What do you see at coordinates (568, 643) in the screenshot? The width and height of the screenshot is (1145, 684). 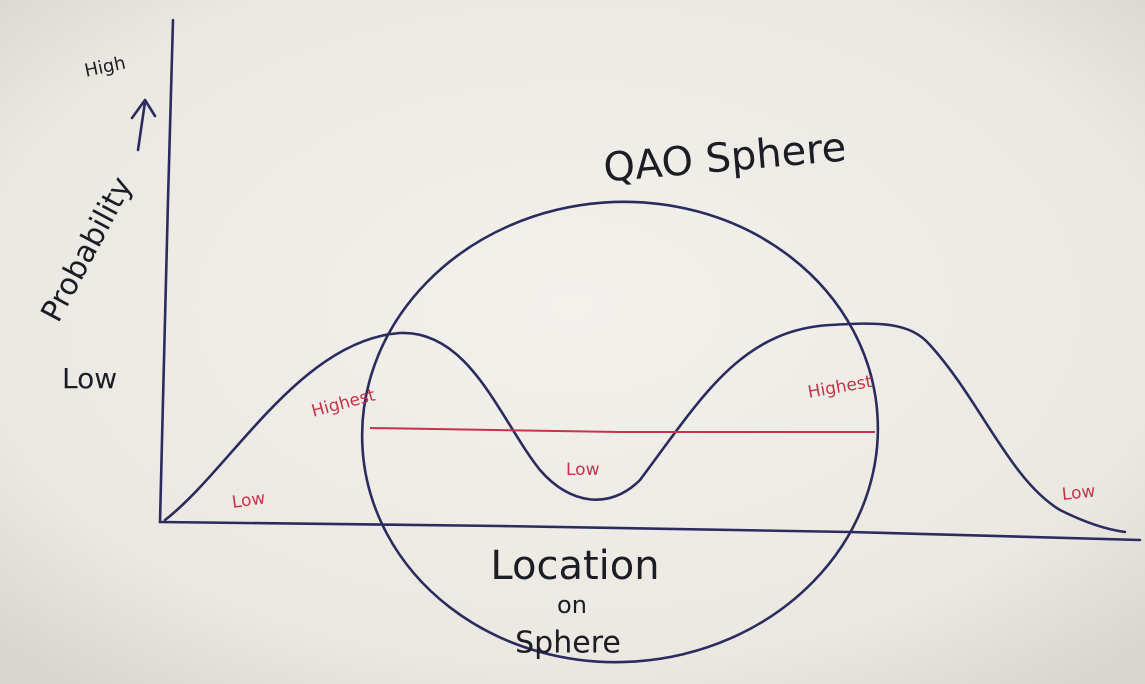 I see `x-axis-label: Sphere` at bounding box center [568, 643].